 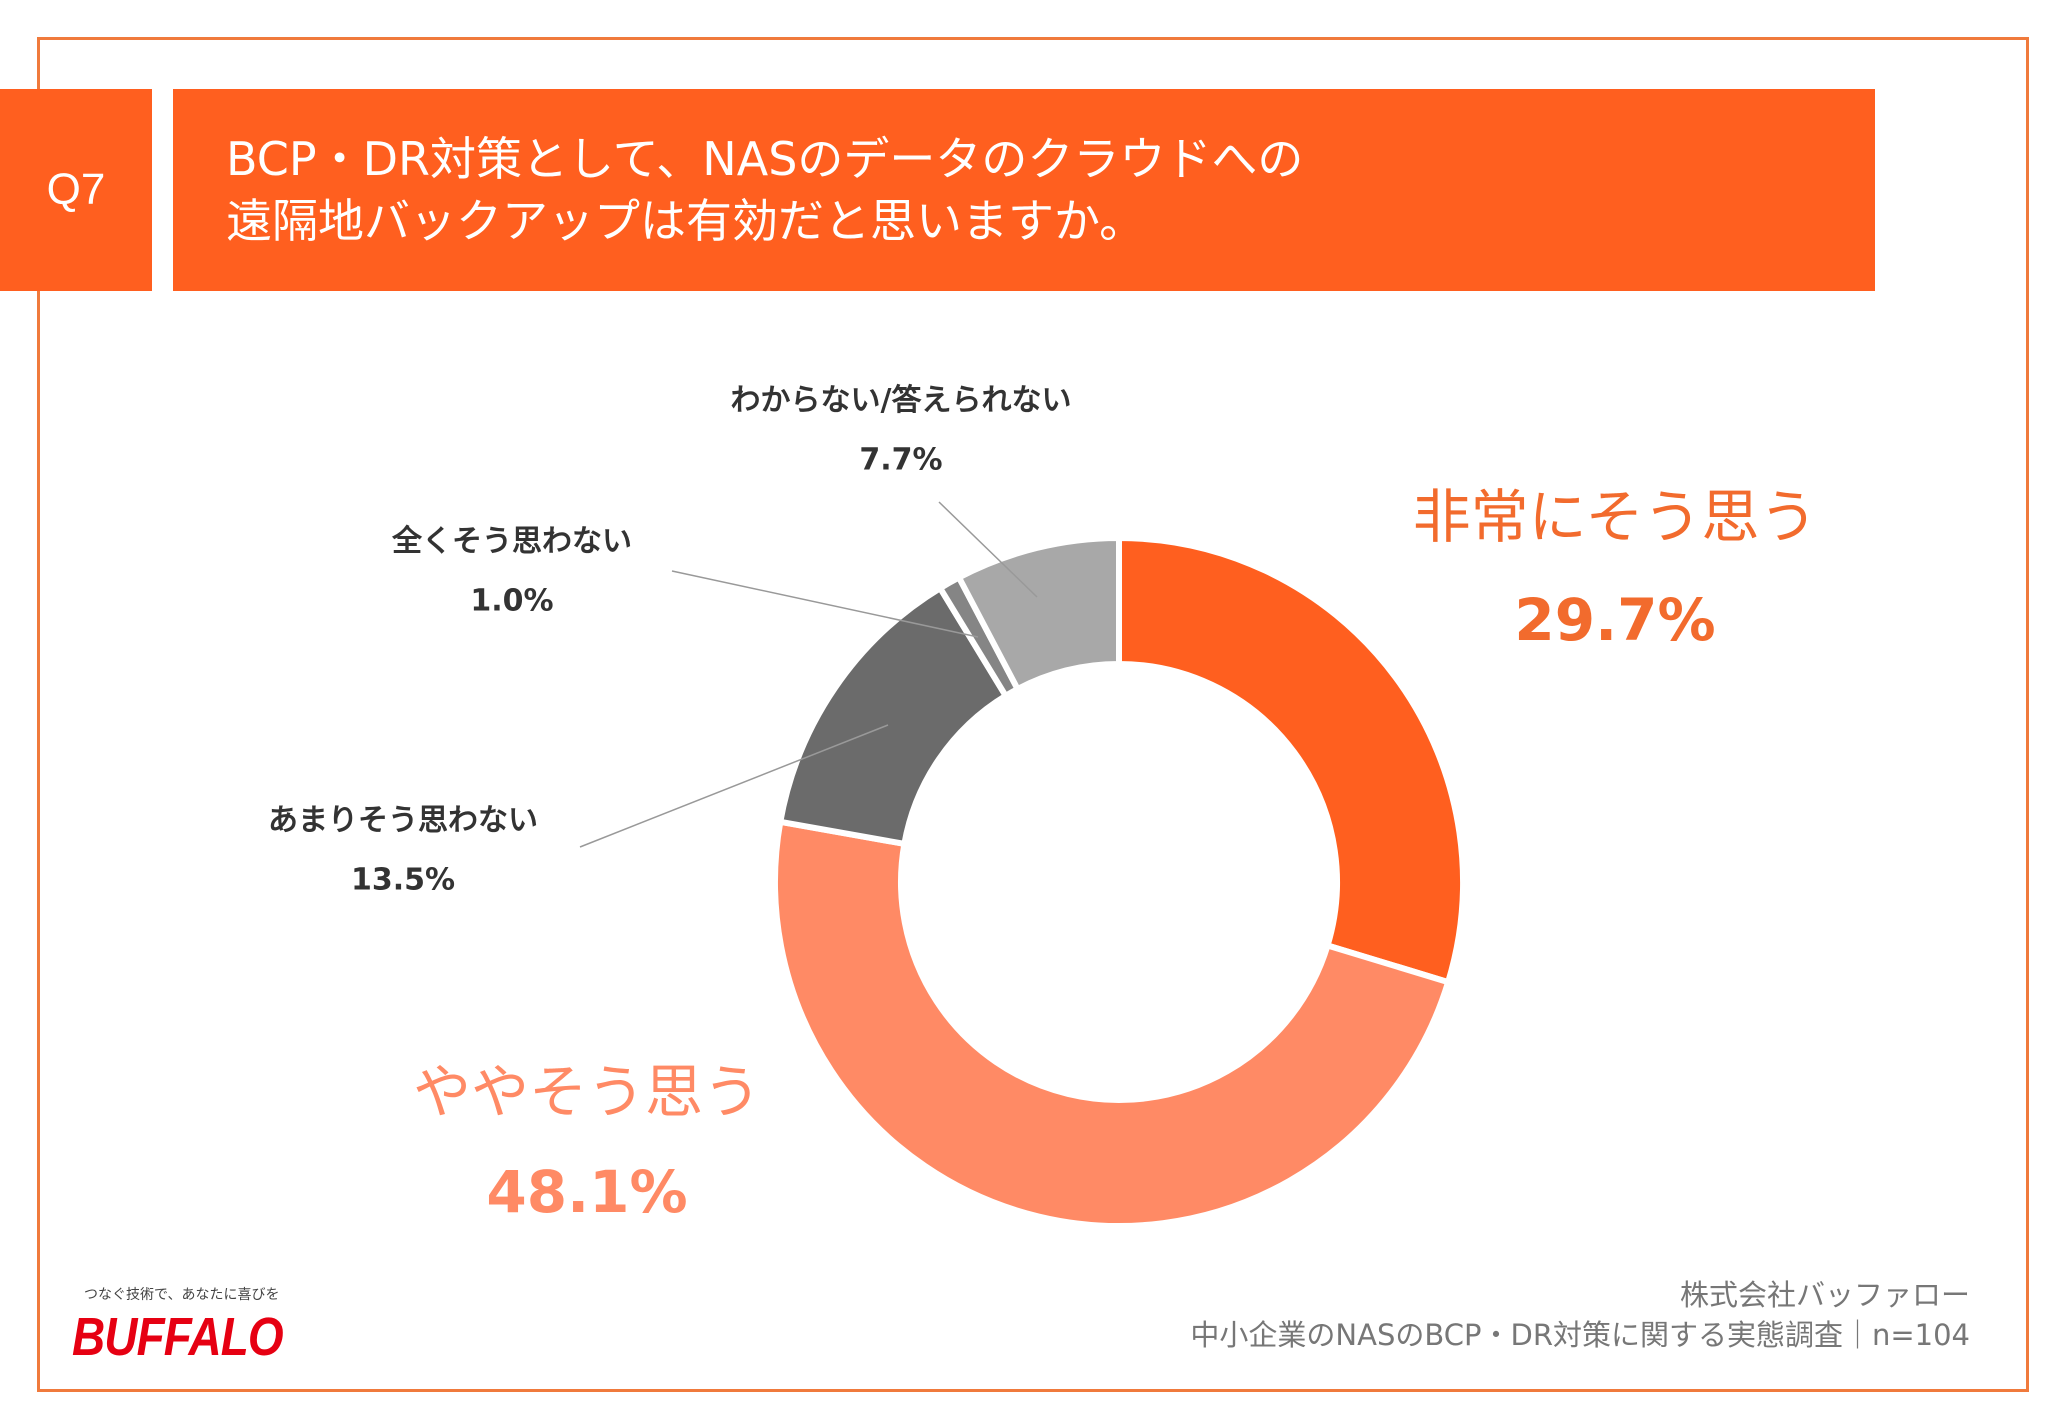 I want to click on value-dont-know: 7.7%, so click(x=901, y=460).